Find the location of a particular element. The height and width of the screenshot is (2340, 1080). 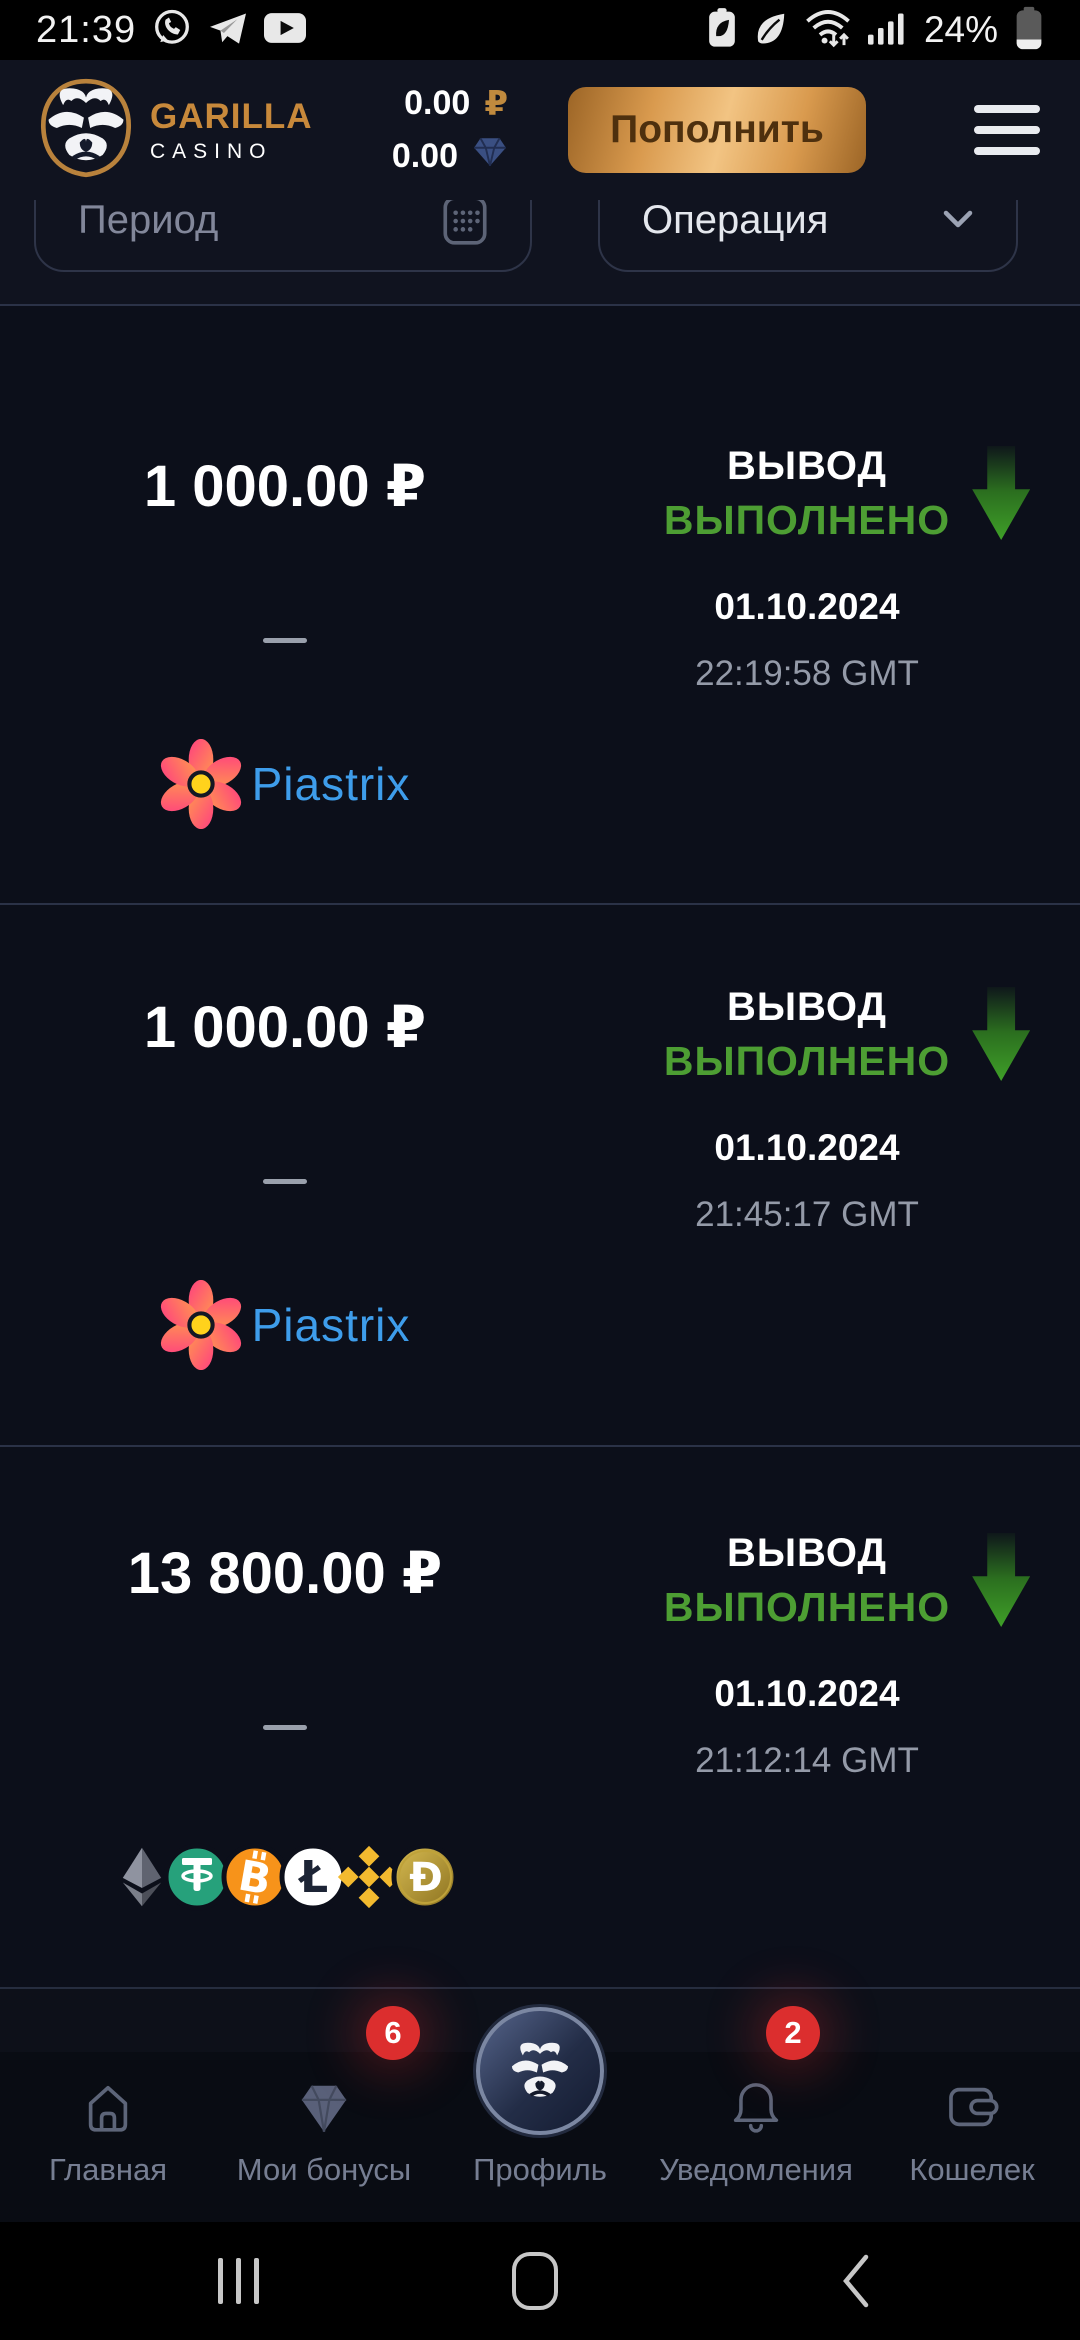

home-button is located at coordinates (535, 2281).